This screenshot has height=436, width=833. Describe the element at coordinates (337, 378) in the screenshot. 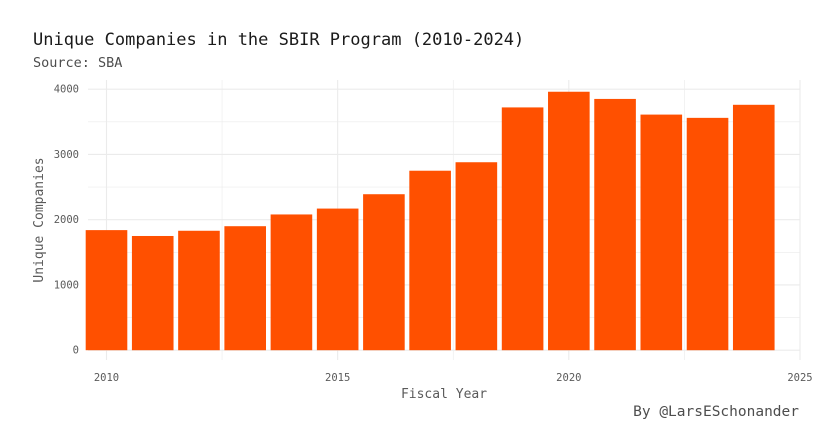

I see `x-tick-label: 2015` at that location.